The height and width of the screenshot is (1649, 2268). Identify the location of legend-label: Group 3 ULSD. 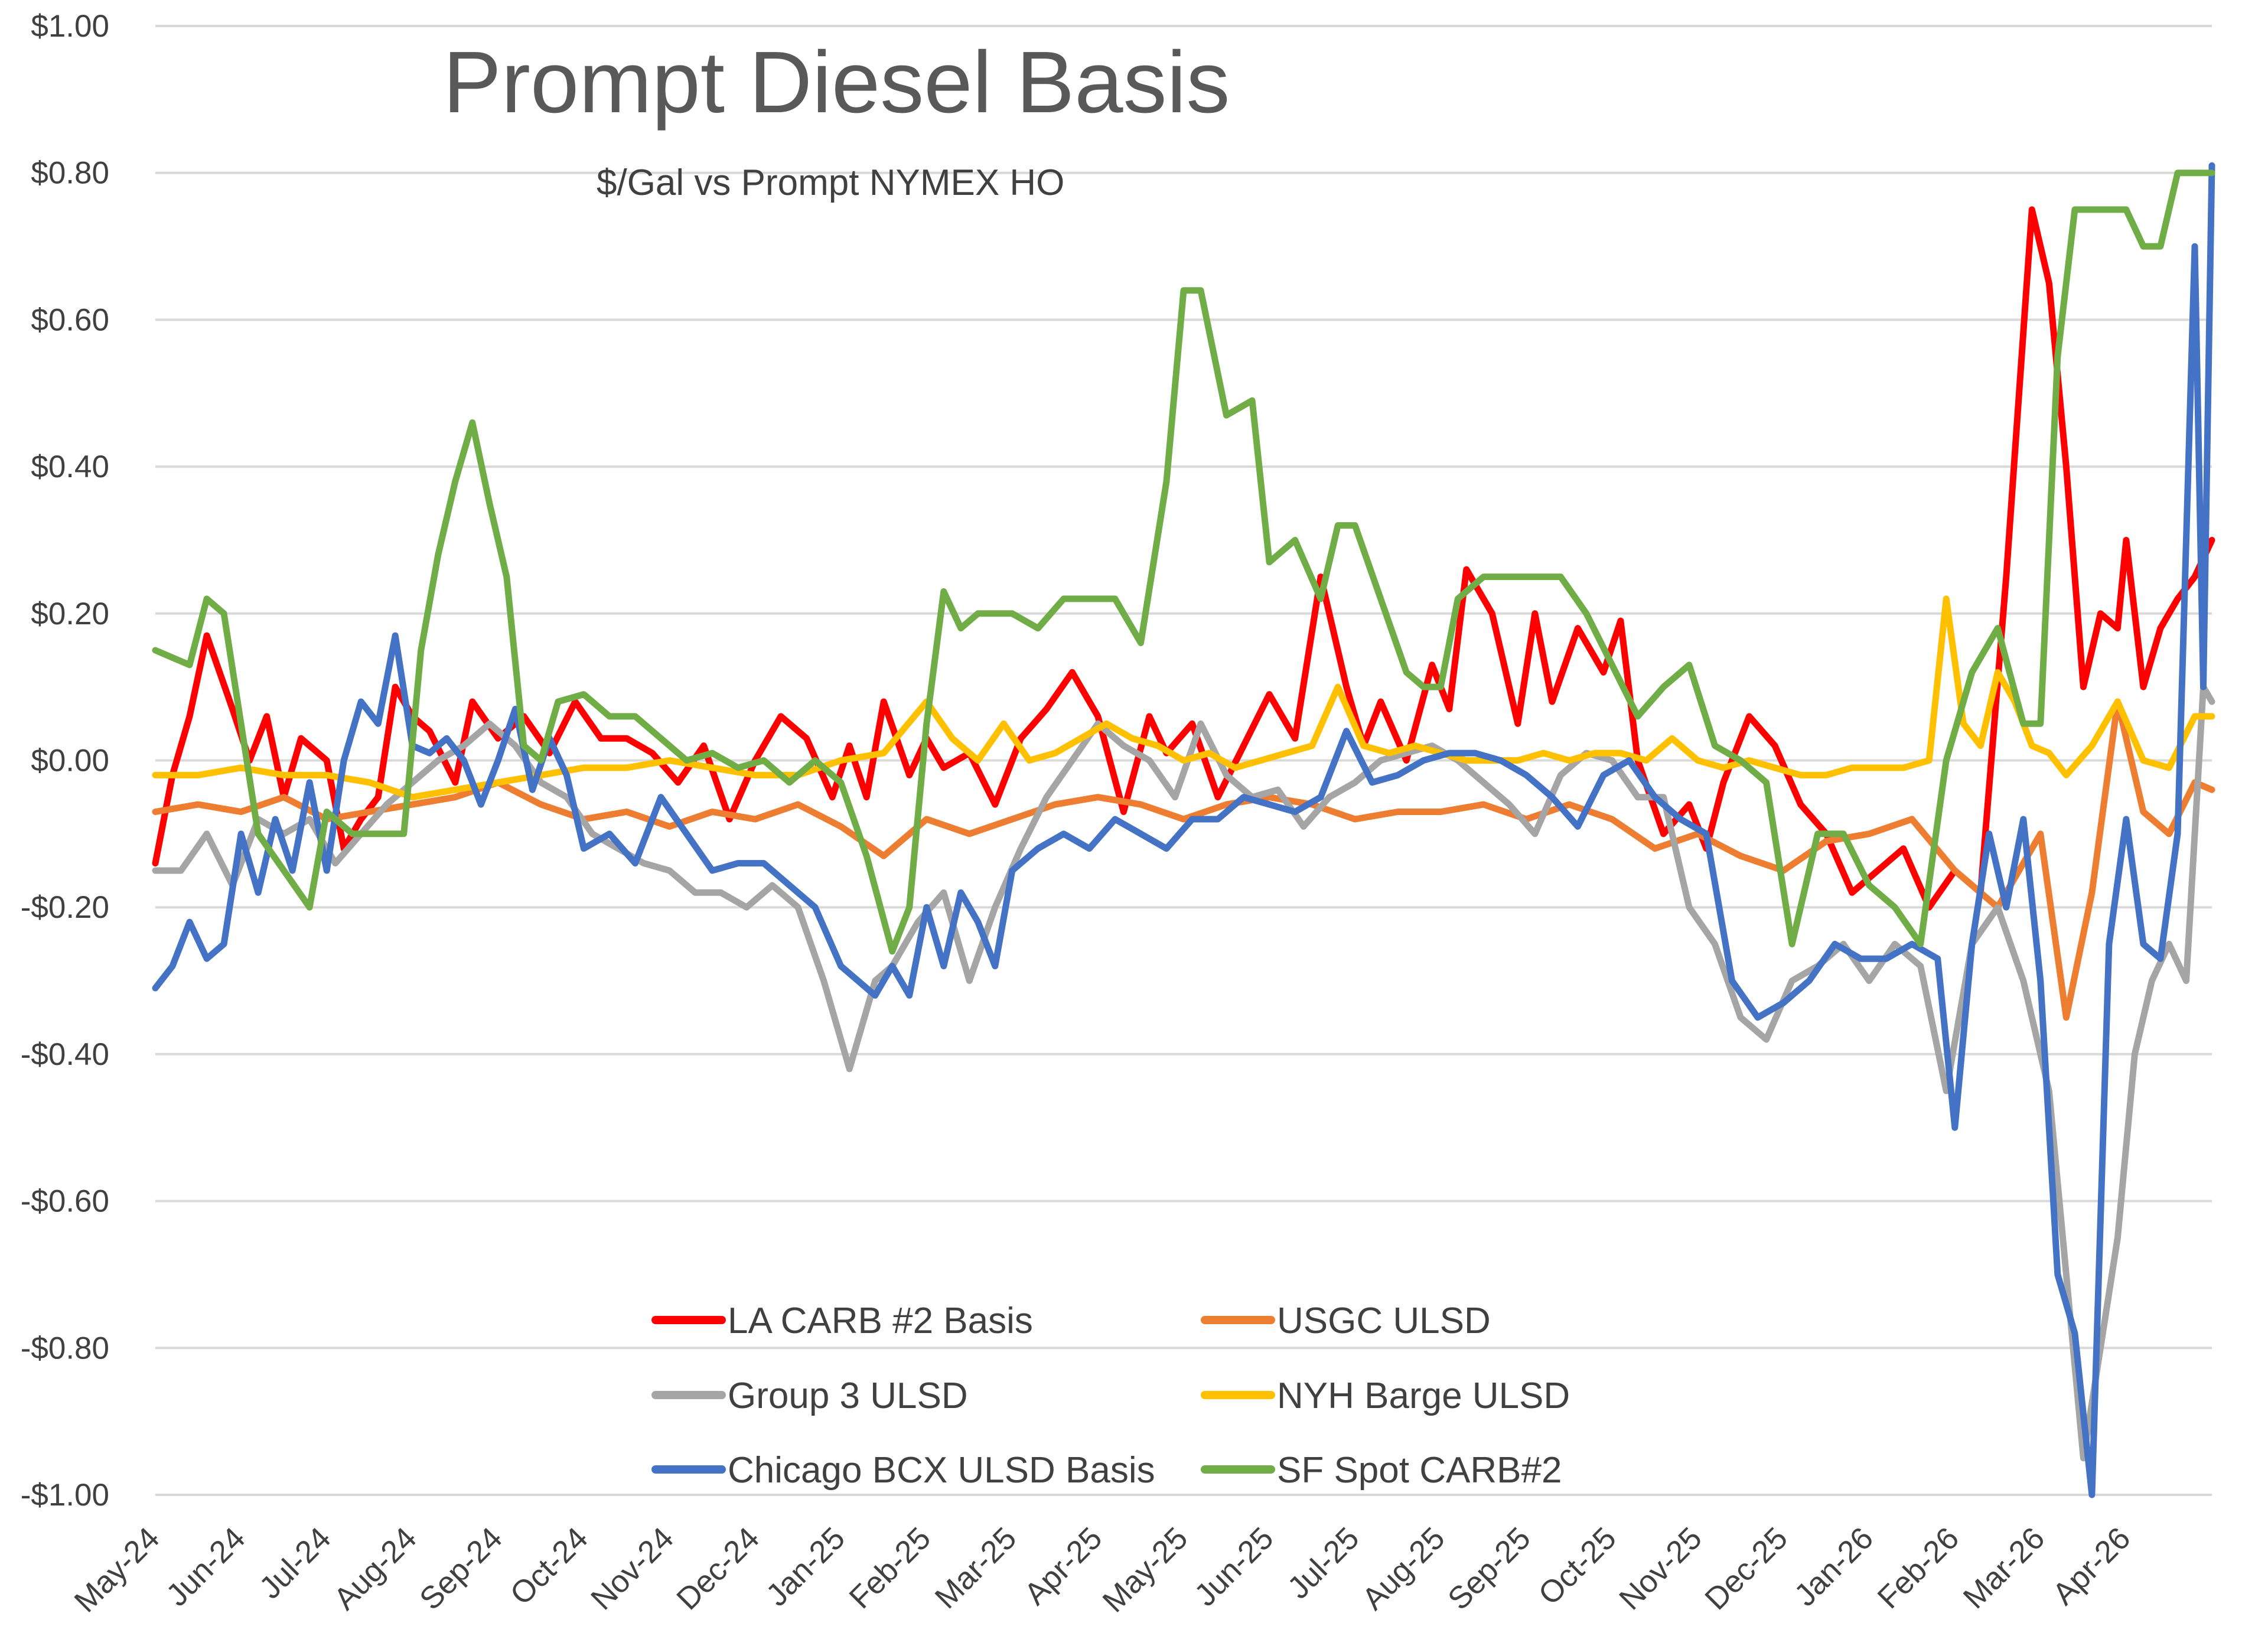
(848, 1396).